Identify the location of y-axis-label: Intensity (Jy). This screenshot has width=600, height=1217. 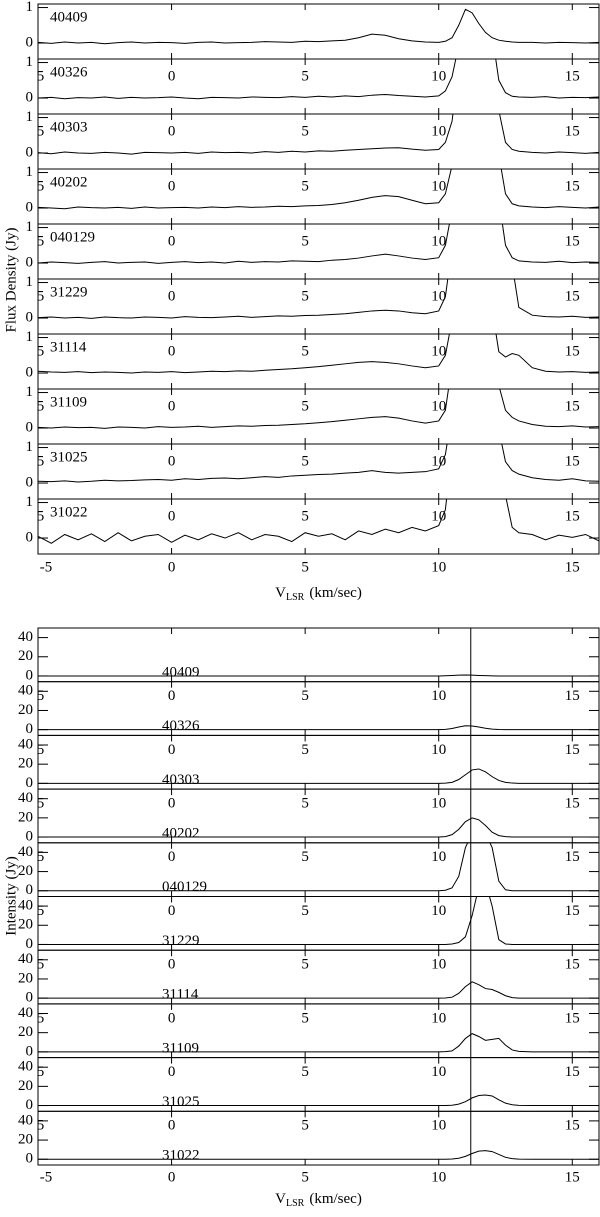
(11, 896).